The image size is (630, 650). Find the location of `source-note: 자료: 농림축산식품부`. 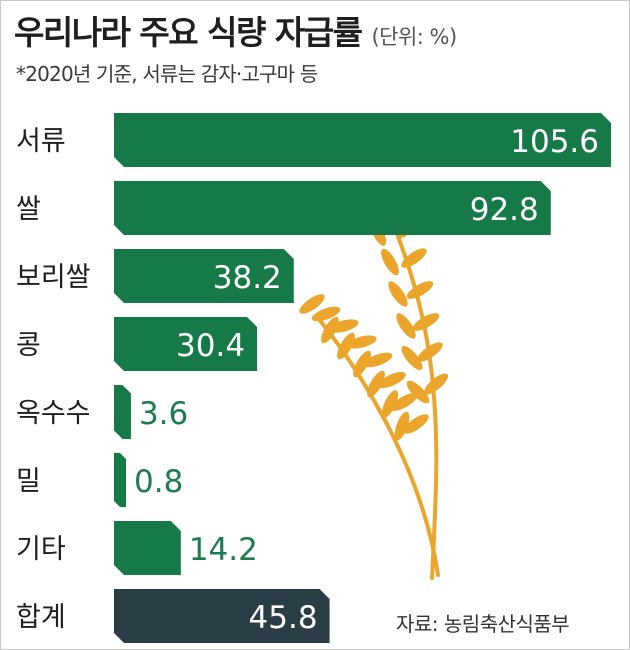

source-note: 자료: 농림축산식품부 is located at coordinates (483, 624).